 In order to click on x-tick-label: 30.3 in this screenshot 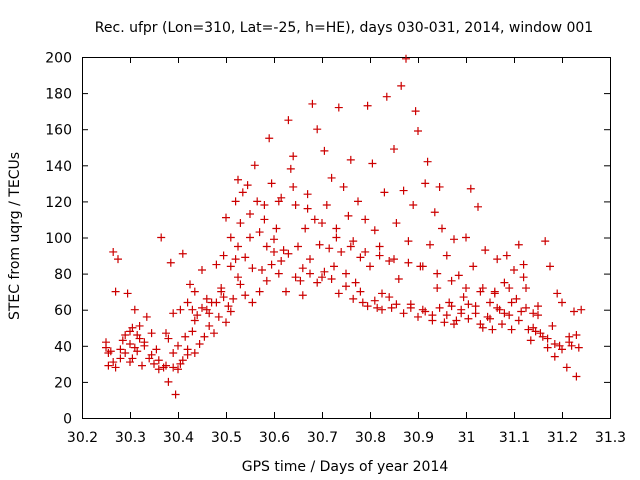, I will do `click(130, 438)`.